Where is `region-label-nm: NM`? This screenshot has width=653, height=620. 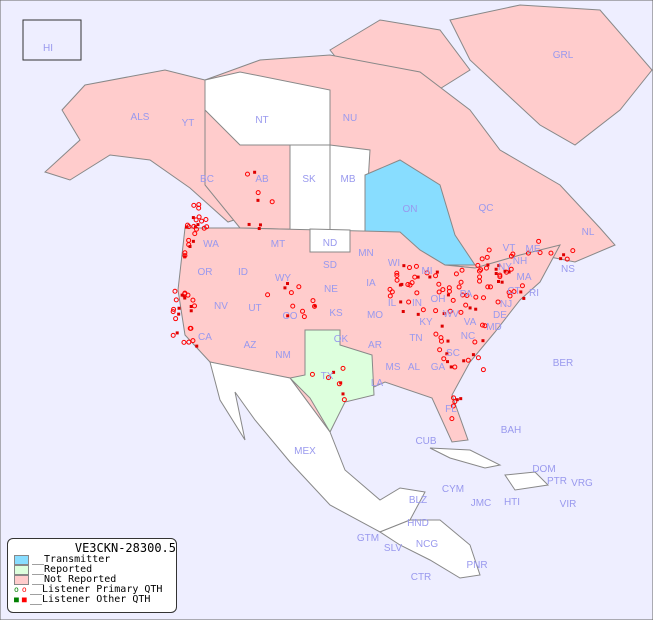
region-label-nm: NM is located at coordinates (283, 355).